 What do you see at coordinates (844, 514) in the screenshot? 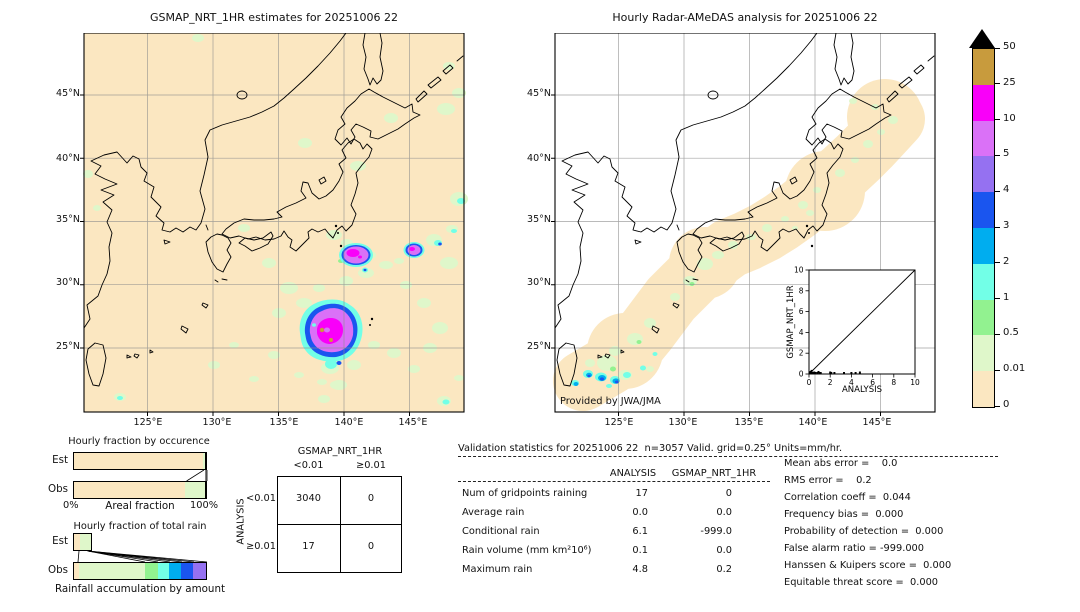
I see `score-line: Frequency bias = 0.000` at bounding box center [844, 514].